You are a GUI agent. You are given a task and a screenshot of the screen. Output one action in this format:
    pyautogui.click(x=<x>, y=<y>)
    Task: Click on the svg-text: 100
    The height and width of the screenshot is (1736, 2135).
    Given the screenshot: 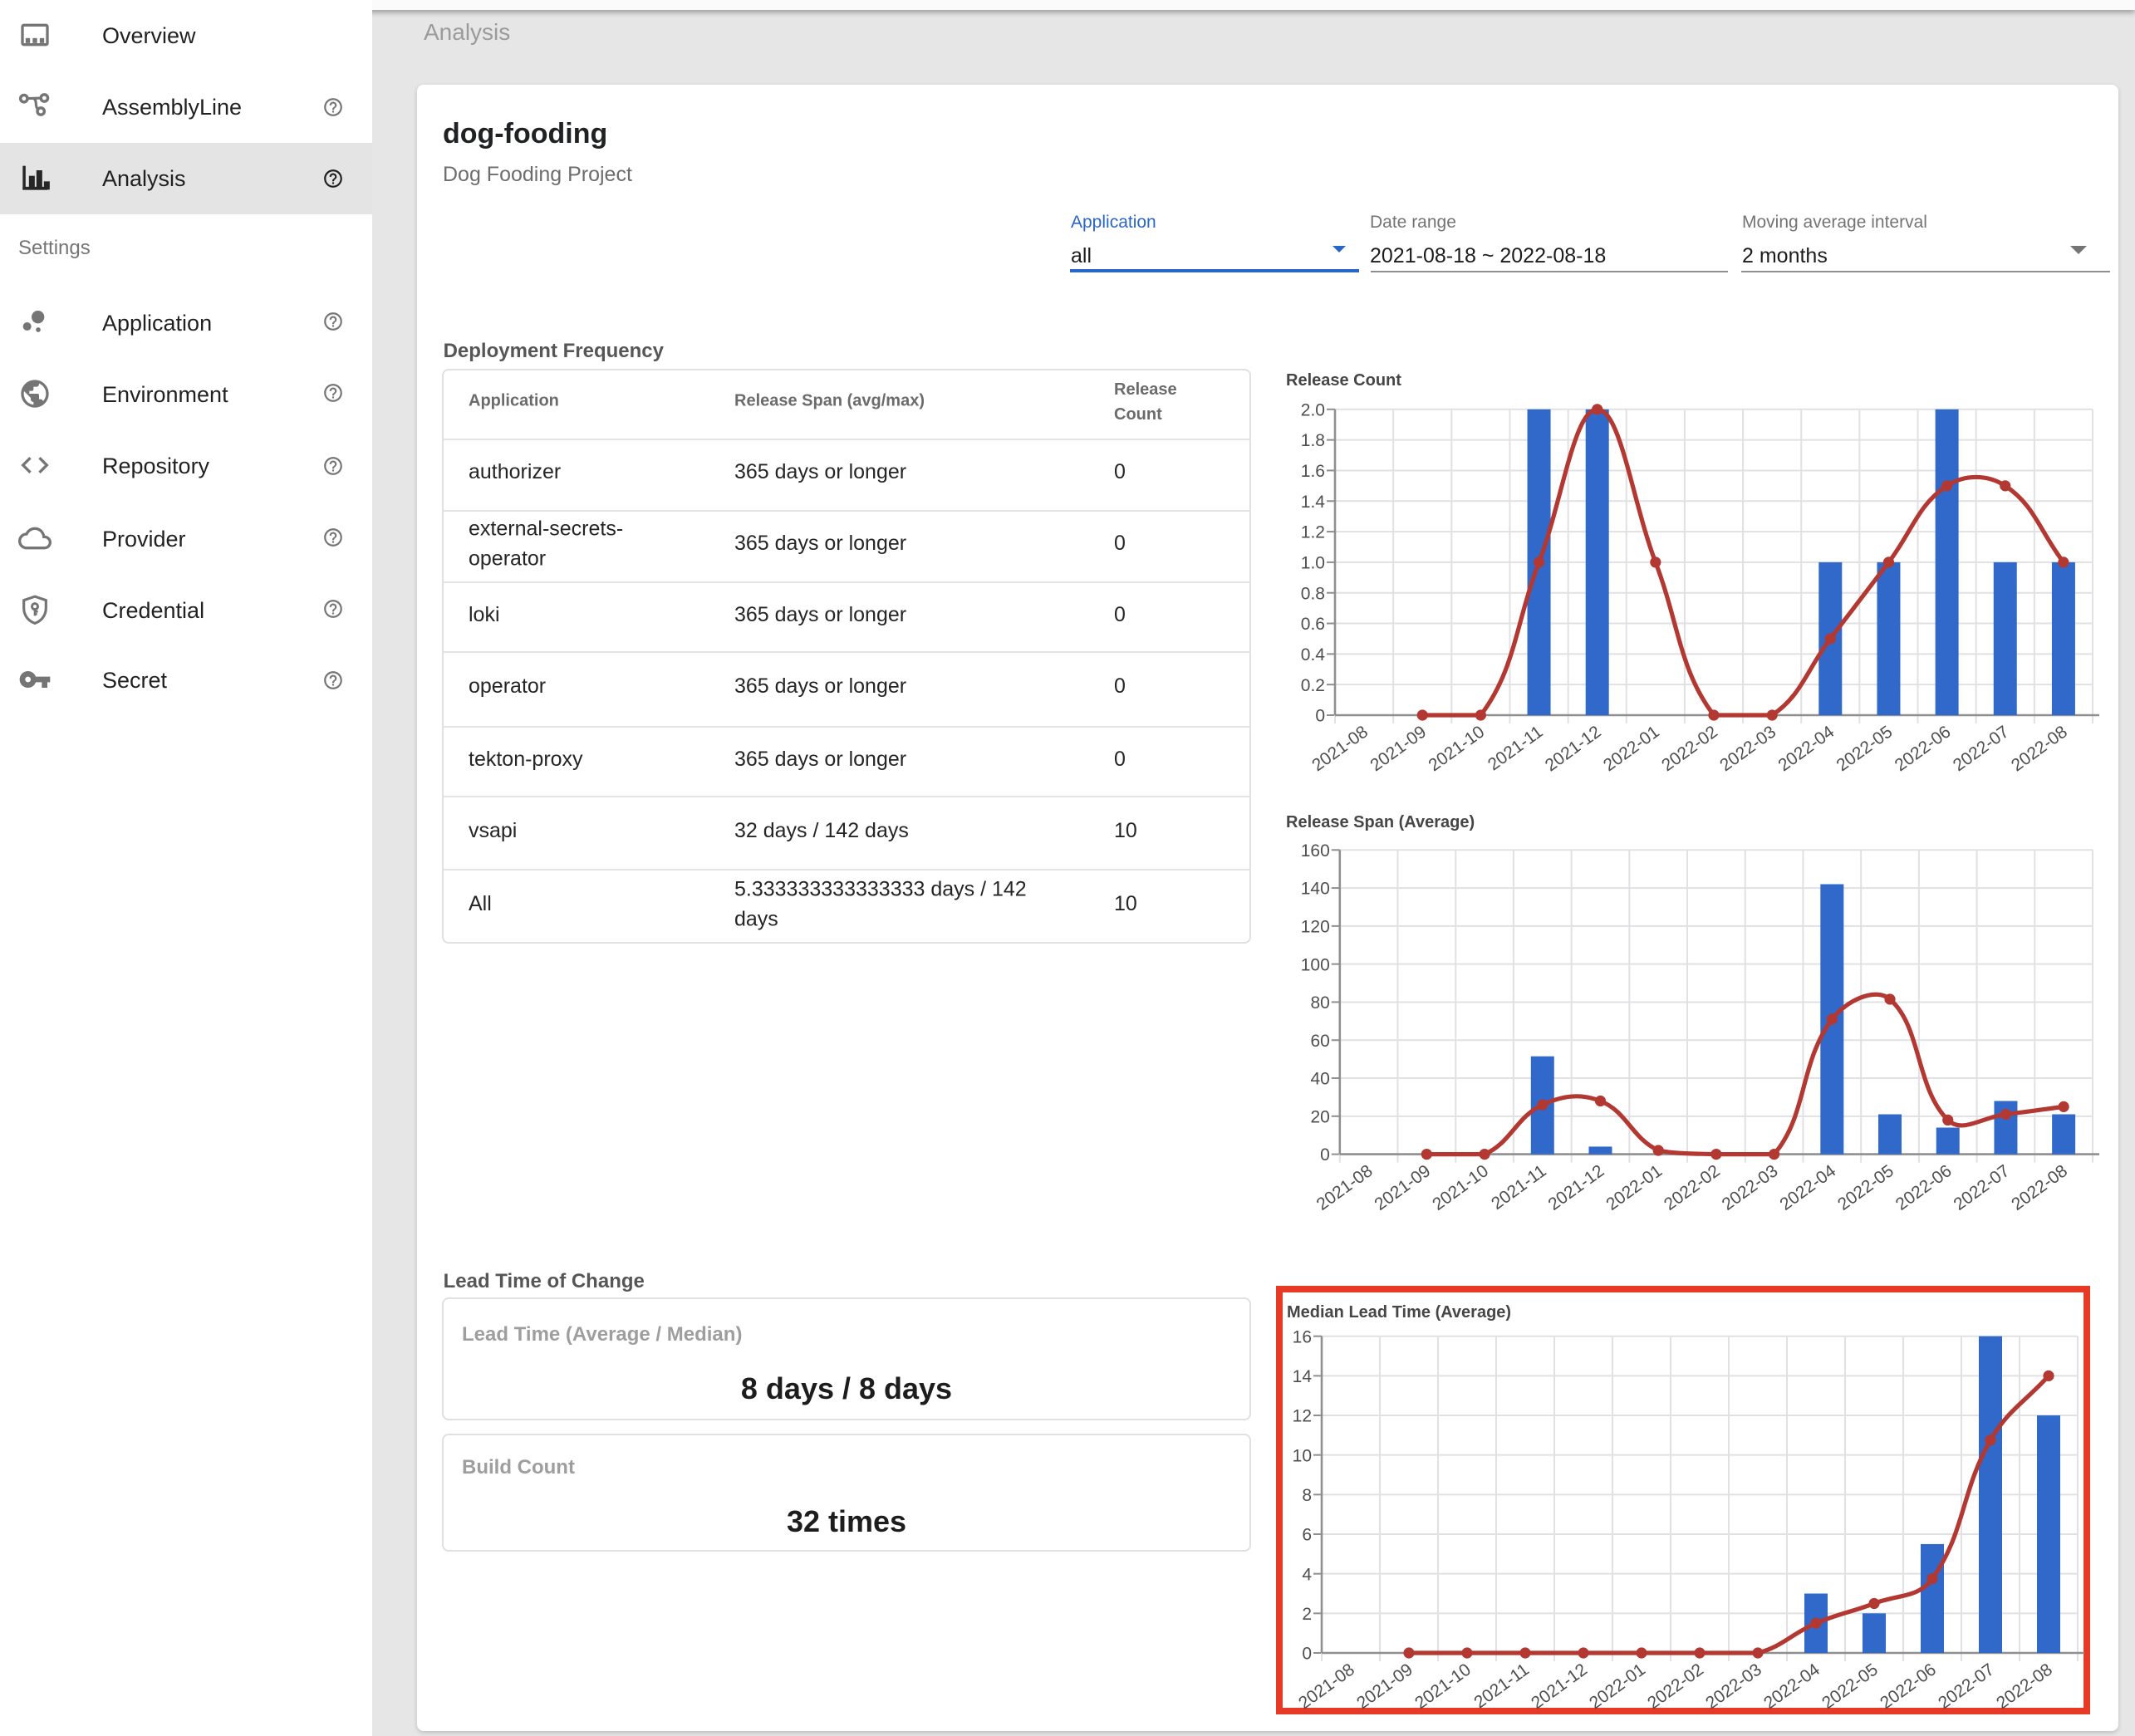 What is the action you would take?
    pyautogui.click(x=1315, y=964)
    